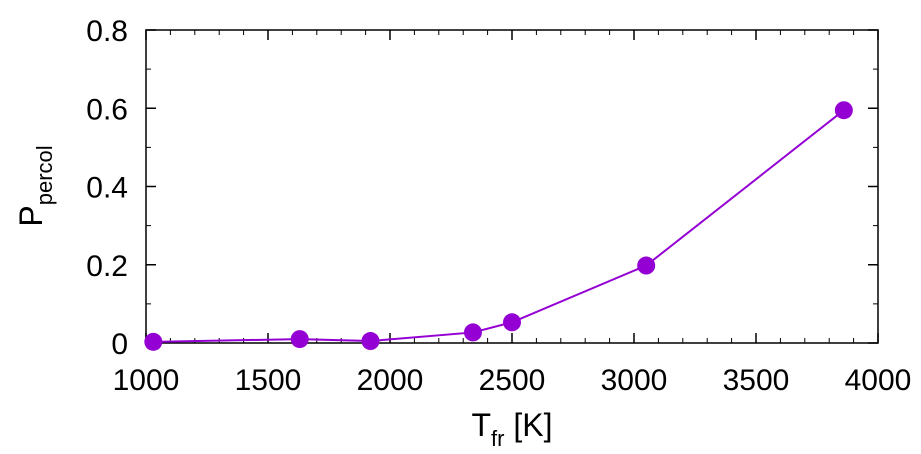  I want to click on y-tick-label: 0.2, so click(107, 266).